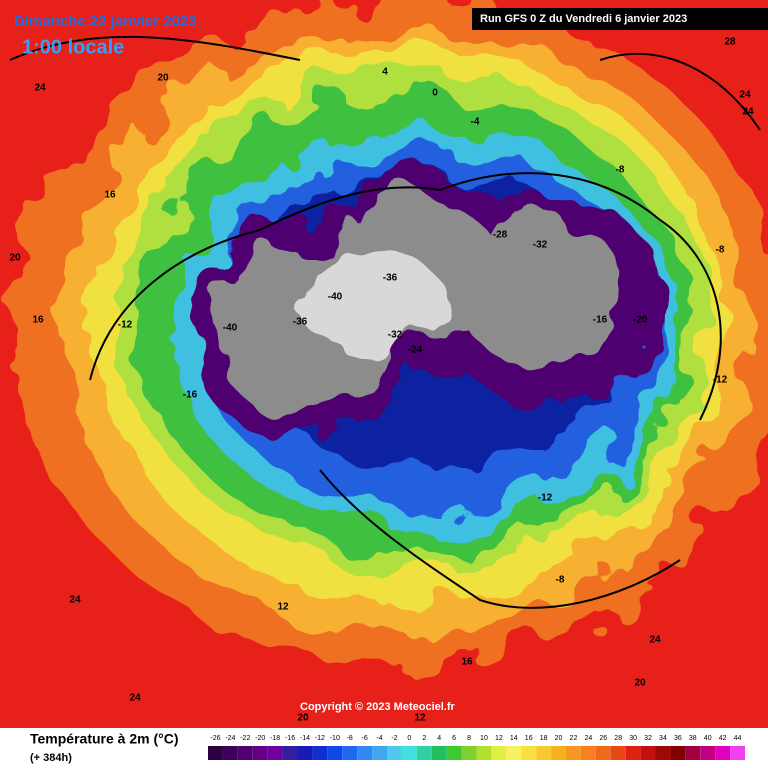  What do you see at coordinates (275, 738) in the screenshot?
I see `scale-tick-label: -18` at bounding box center [275, 738].